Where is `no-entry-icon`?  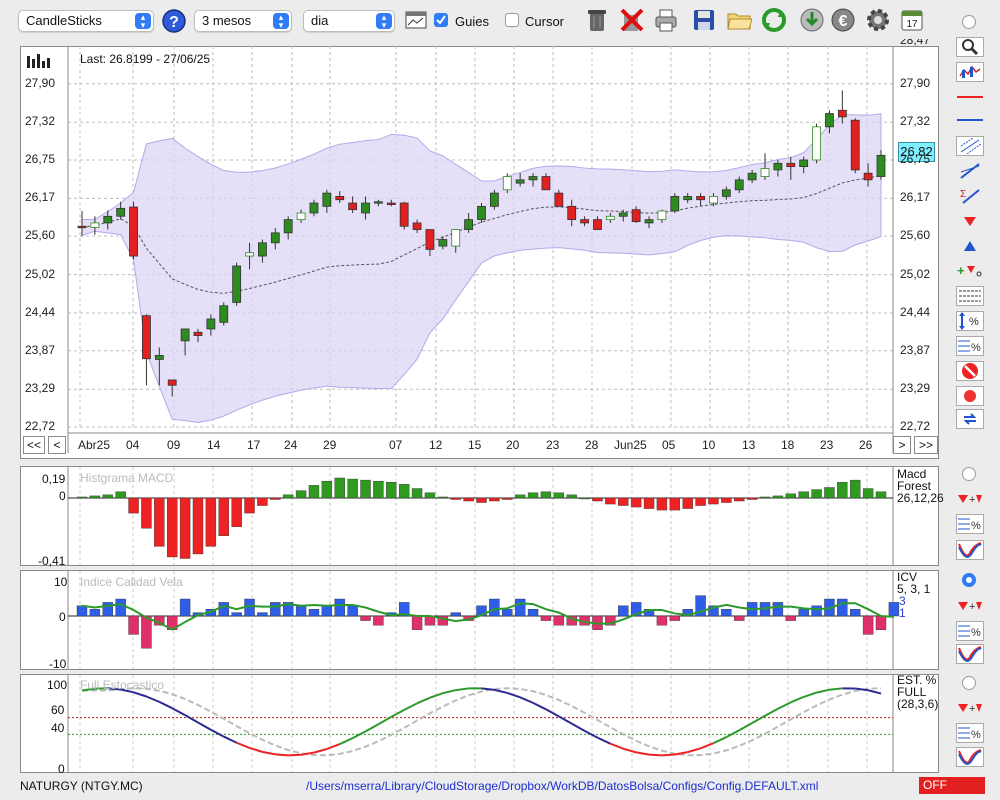 no-entry-icon is located at coordinates (970, 371).